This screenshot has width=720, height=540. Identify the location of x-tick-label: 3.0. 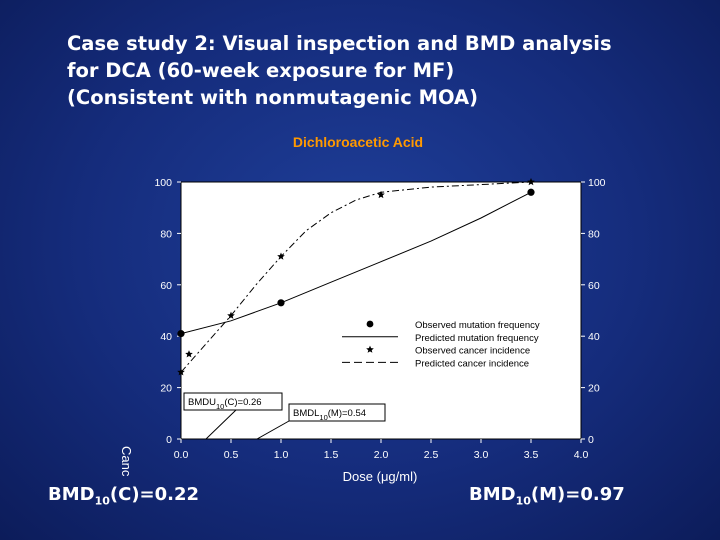
(481, 455).